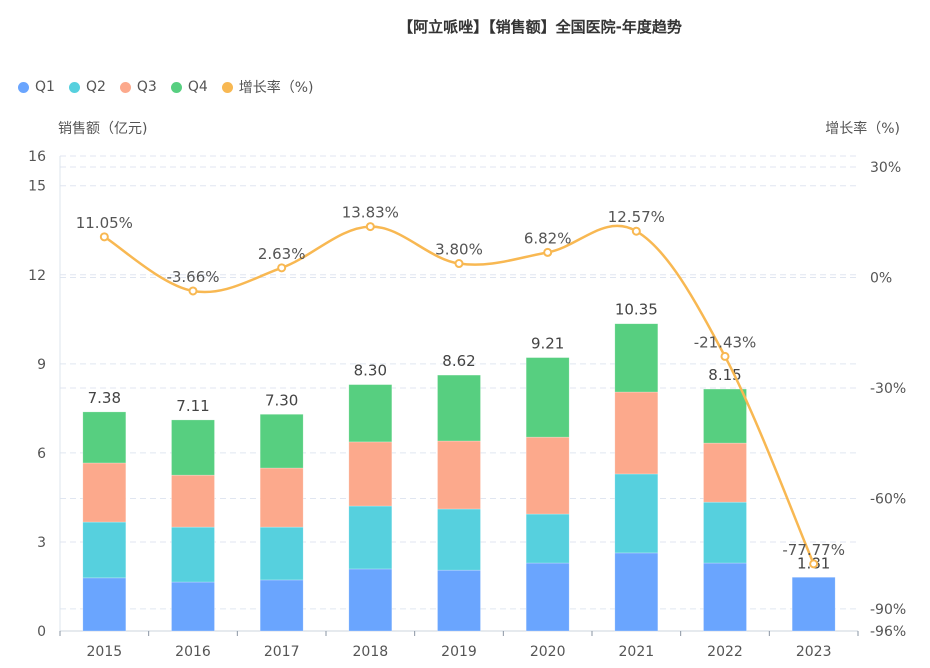 The image size is (930, 668). What do you see at coordinates (888, 610) in the screenshot?
I see `y2-tick-label: -90%` at bounding box center [888, 610].